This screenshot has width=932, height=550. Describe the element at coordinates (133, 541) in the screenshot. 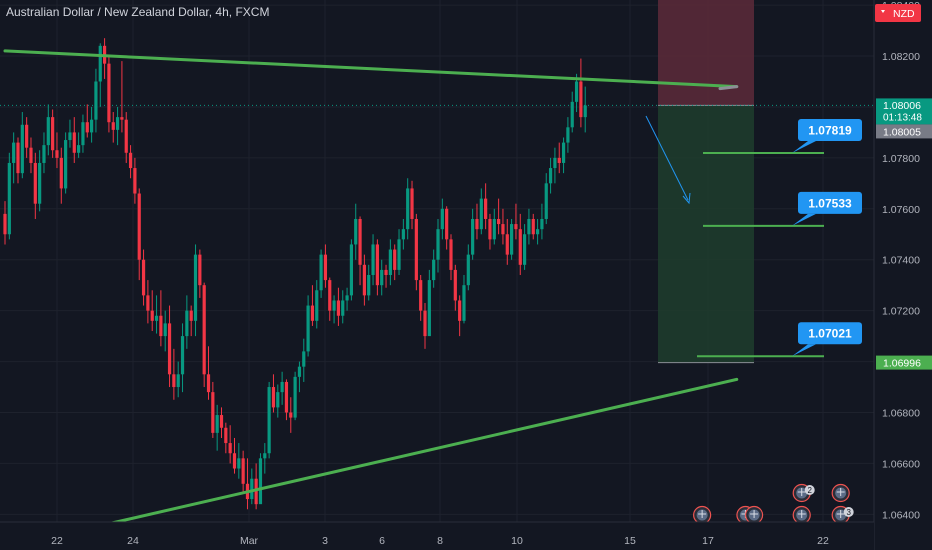

I see `time-tick-label: 24` at that location.